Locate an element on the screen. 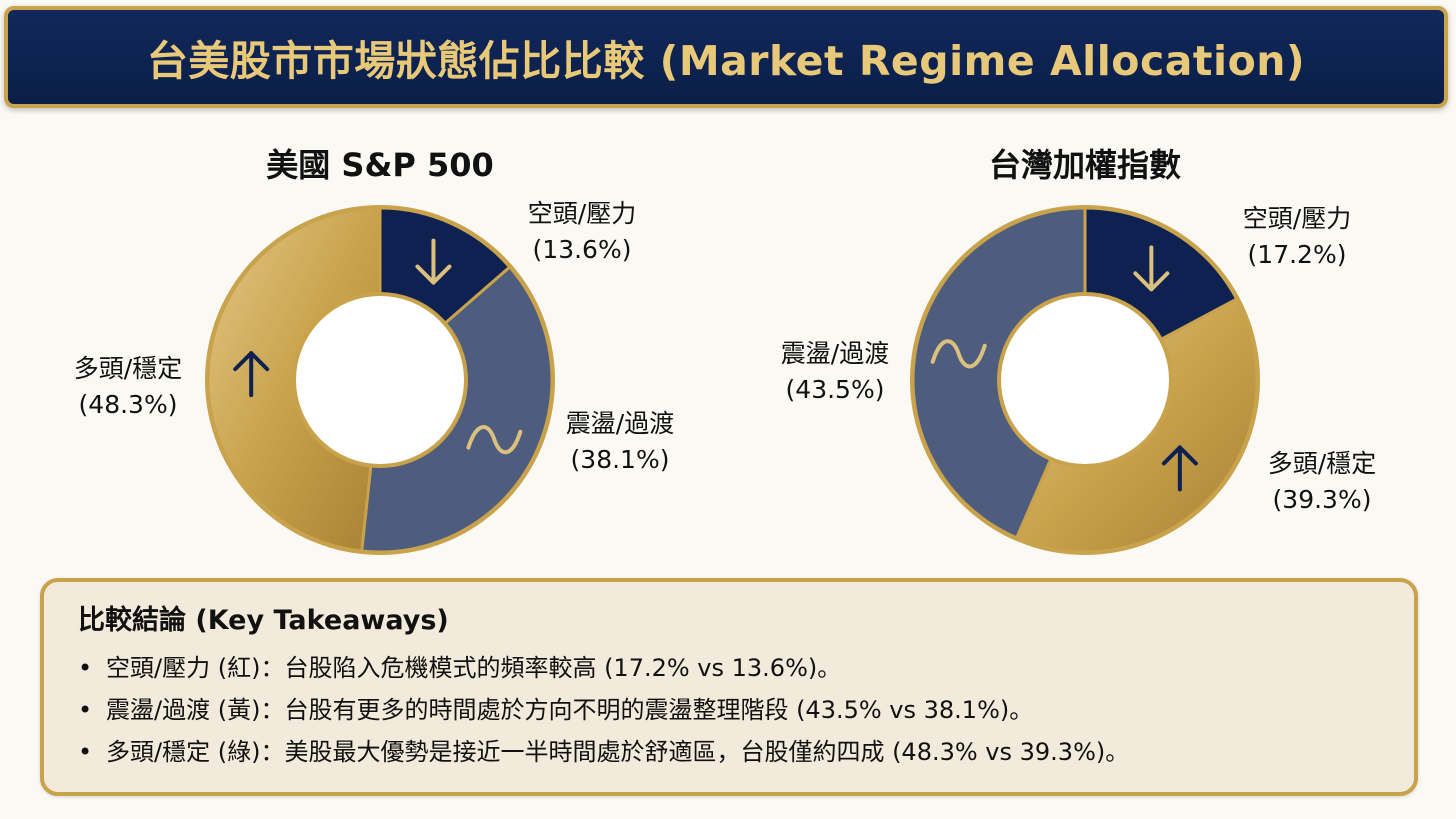  slice-value-label: (48.3%) is located at coordinates (128, 404).